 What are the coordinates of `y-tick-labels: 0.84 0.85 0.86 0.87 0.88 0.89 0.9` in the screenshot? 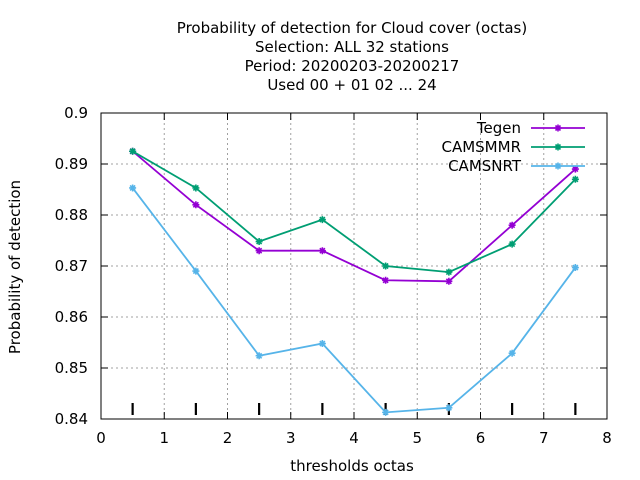 It's located at (71, 266).